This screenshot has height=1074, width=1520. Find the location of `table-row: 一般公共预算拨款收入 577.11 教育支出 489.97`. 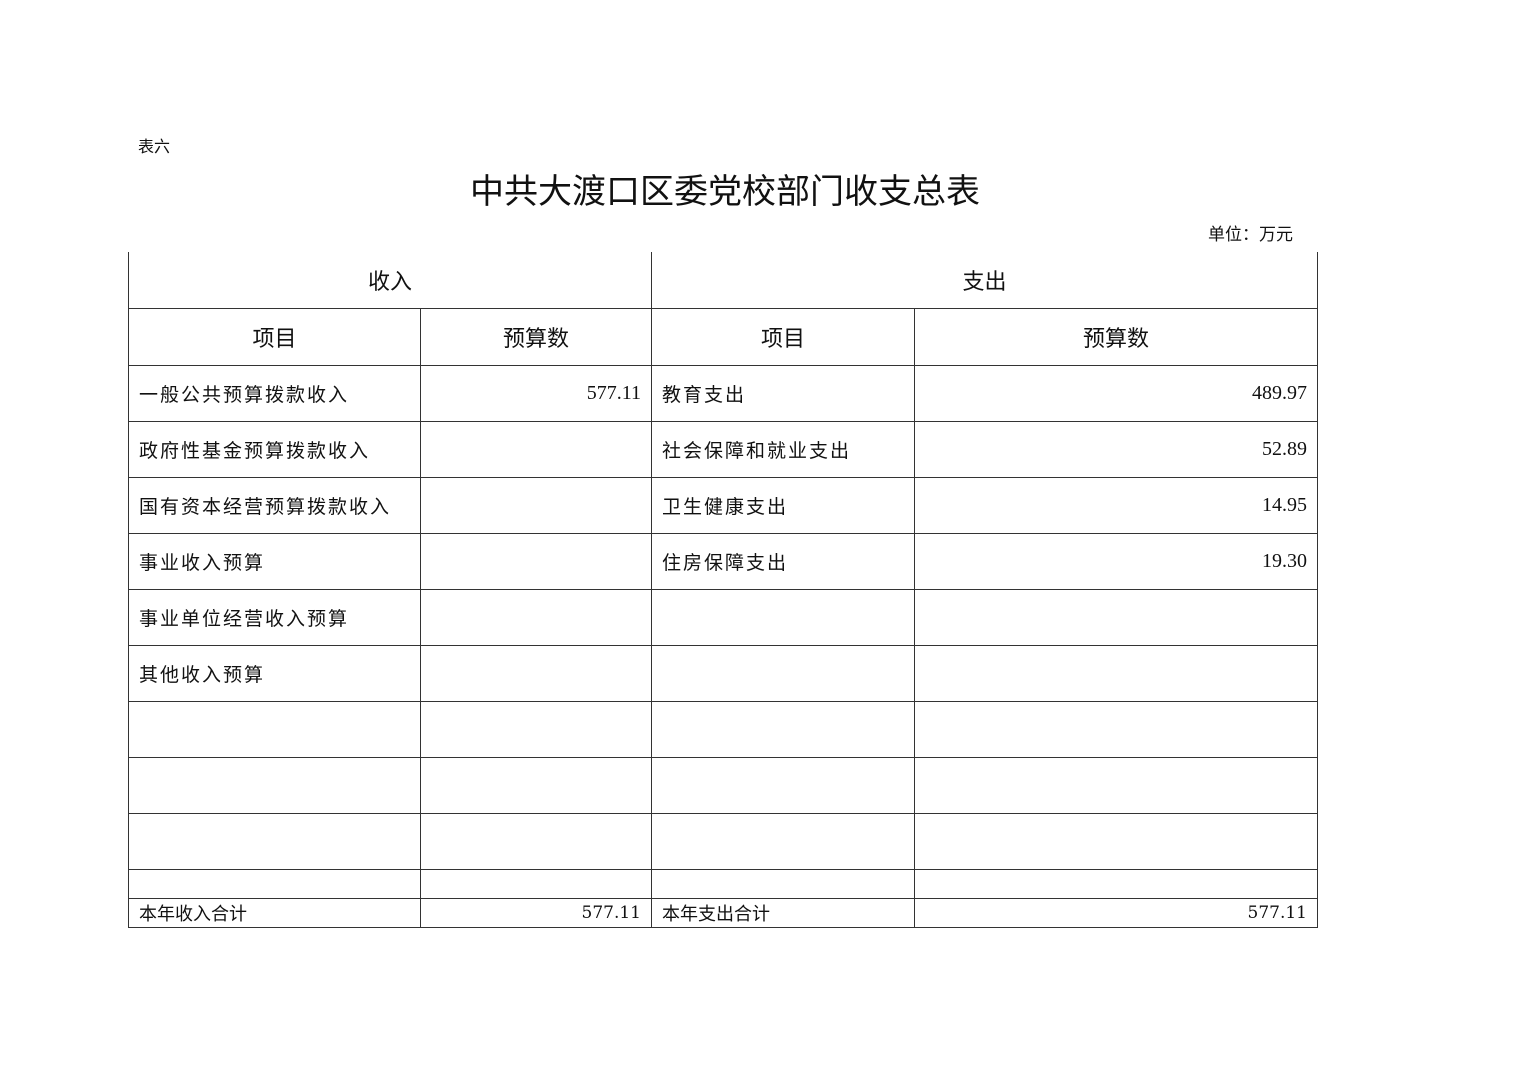

table-row: 一般公共预算拨款收入 577.11 教育支出 489.97 is located at coordinates (723, 393).